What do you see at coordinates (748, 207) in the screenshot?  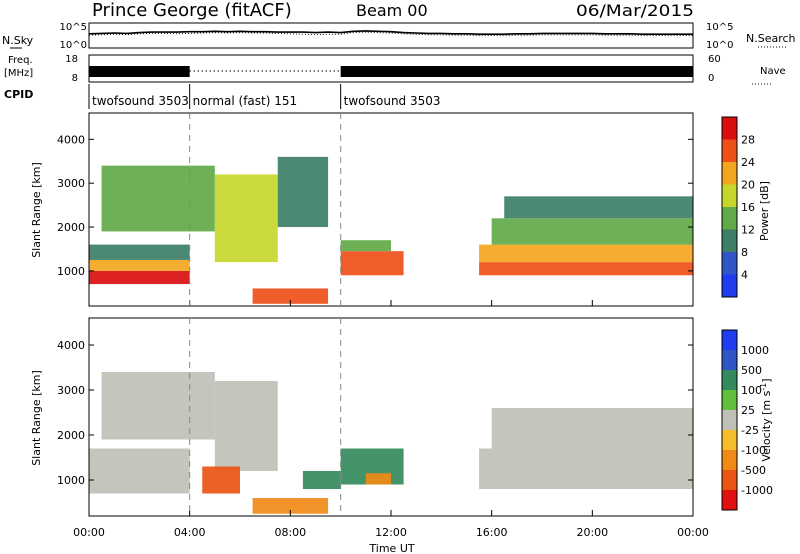 I see `colorbar-tick-3: 16` at bounding box center [748, 207].